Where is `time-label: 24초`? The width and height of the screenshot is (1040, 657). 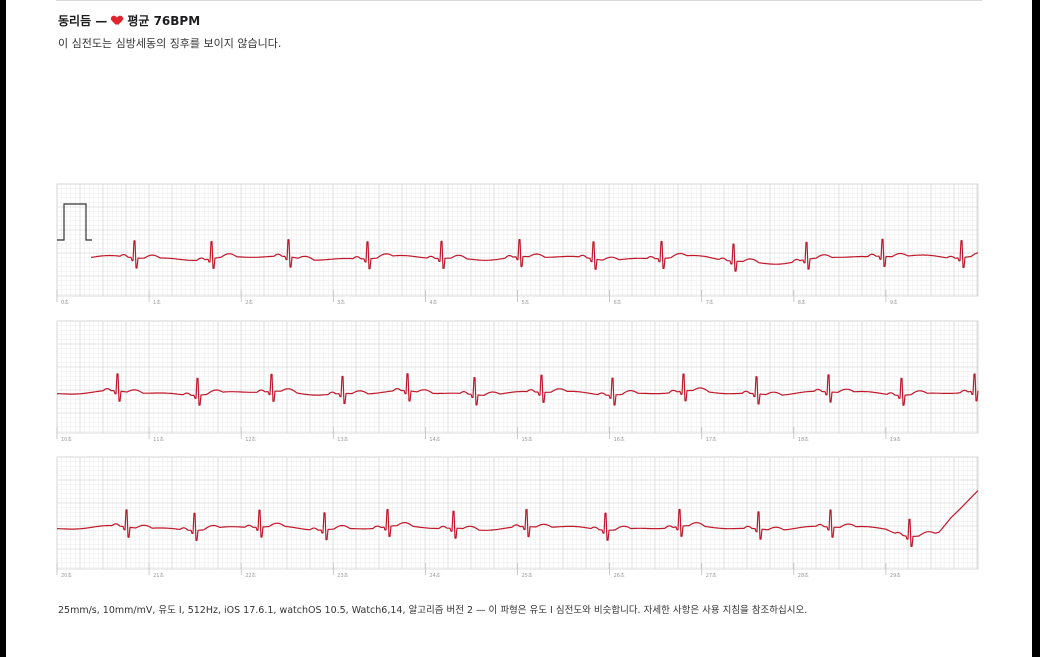 time-label: 24초 is located at coordinates (434, 576).